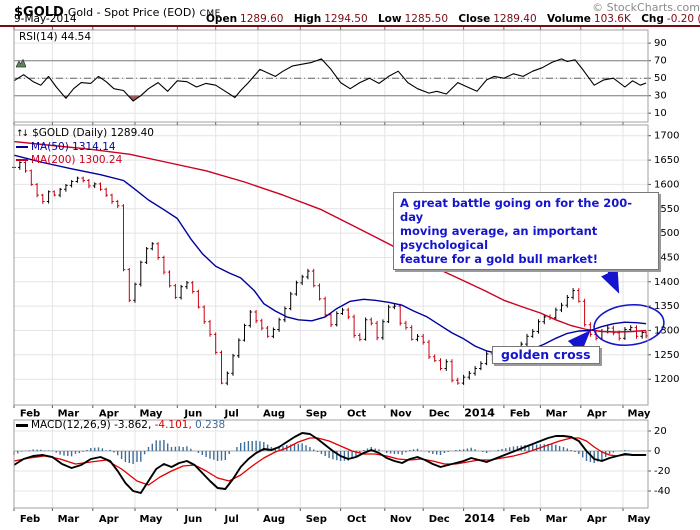 Image resolution: width=700 pixels, height=530 pixels. What do you see at coordinates (245, 19) in the screenshot?
I see `quote-open: Open 1289.60` at bounding box center [245, 19].